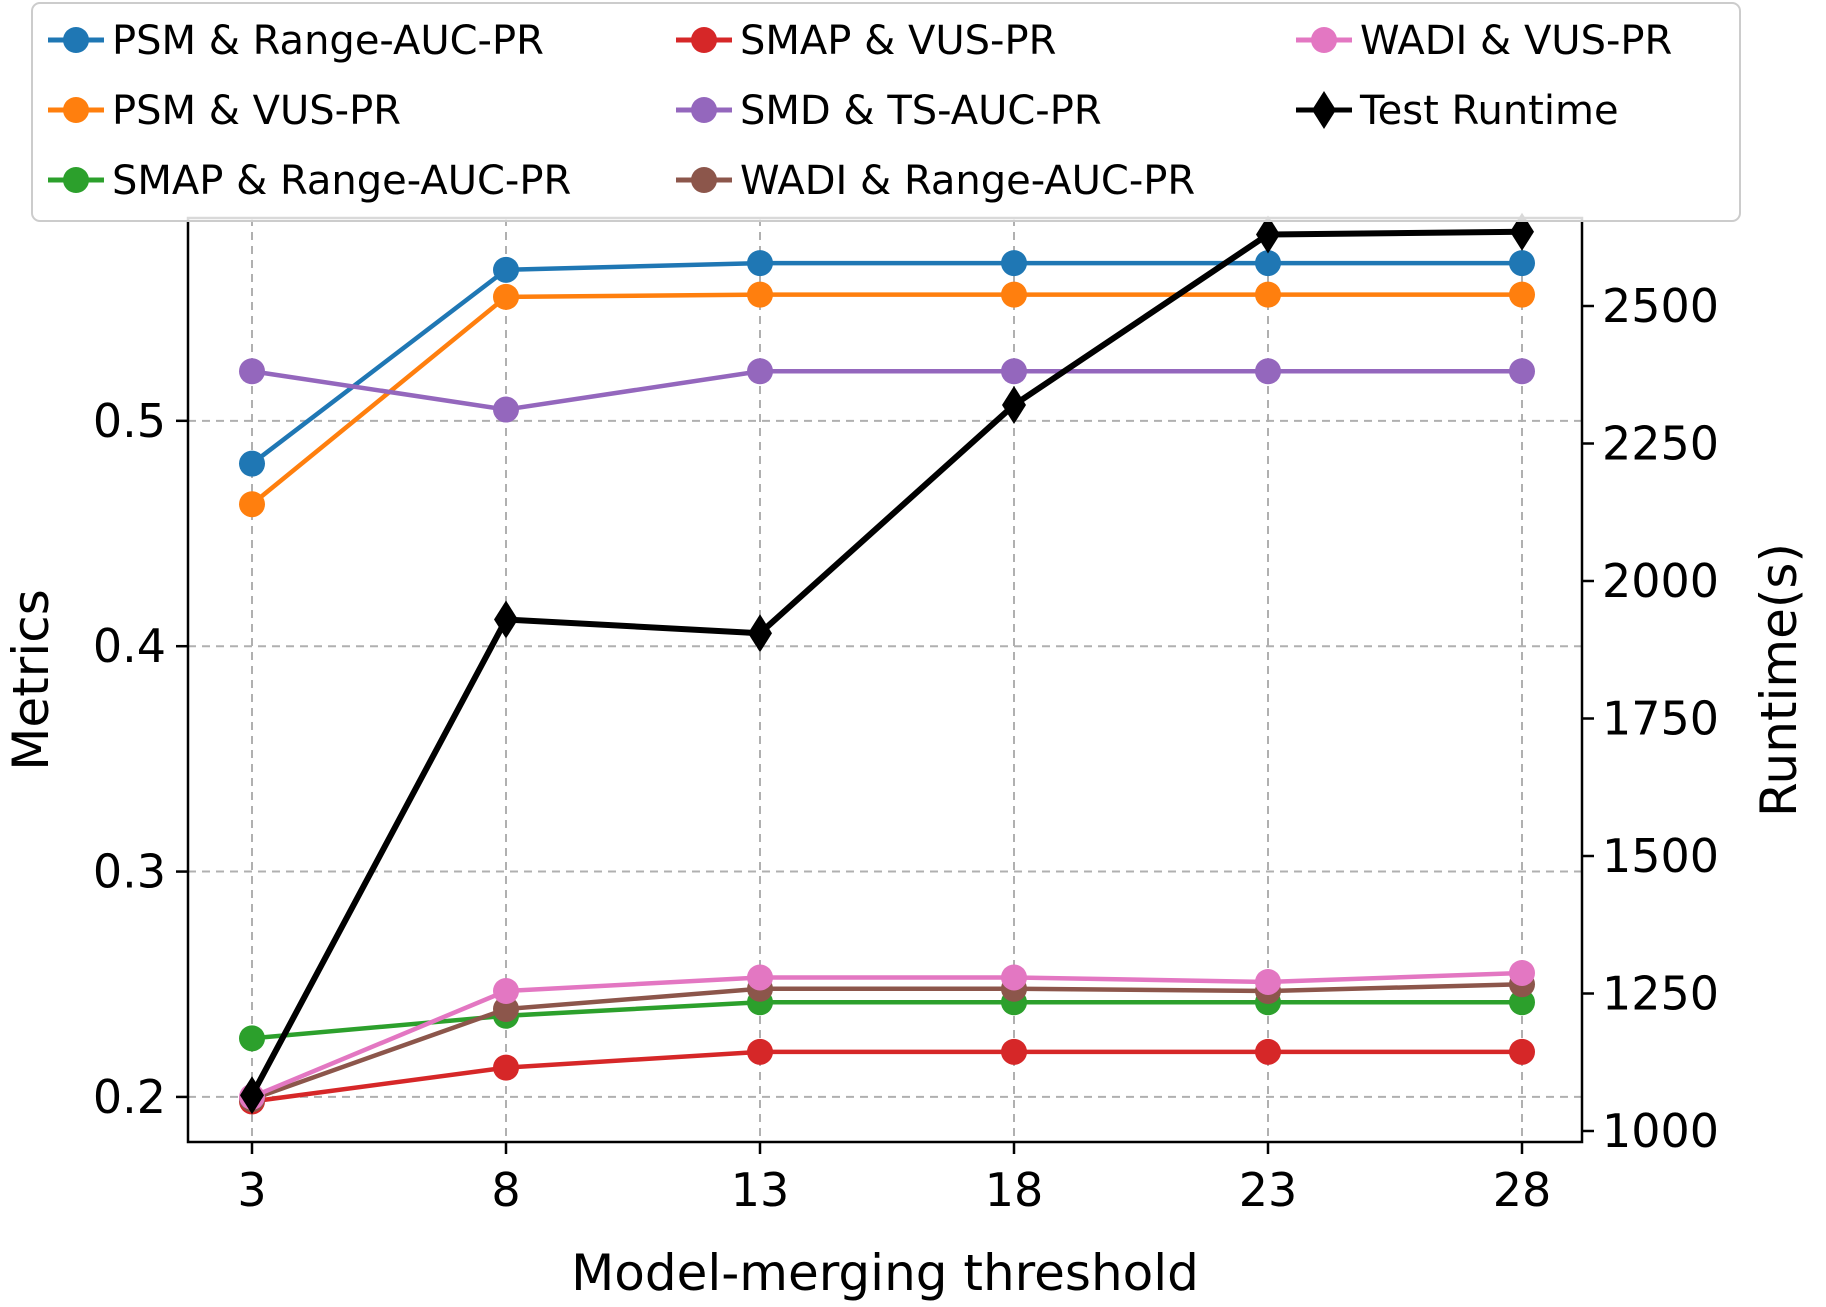  Describe the element at coordinates (129, 646) in the screenshot. I see `y-tick-label: 0.4` at that location.